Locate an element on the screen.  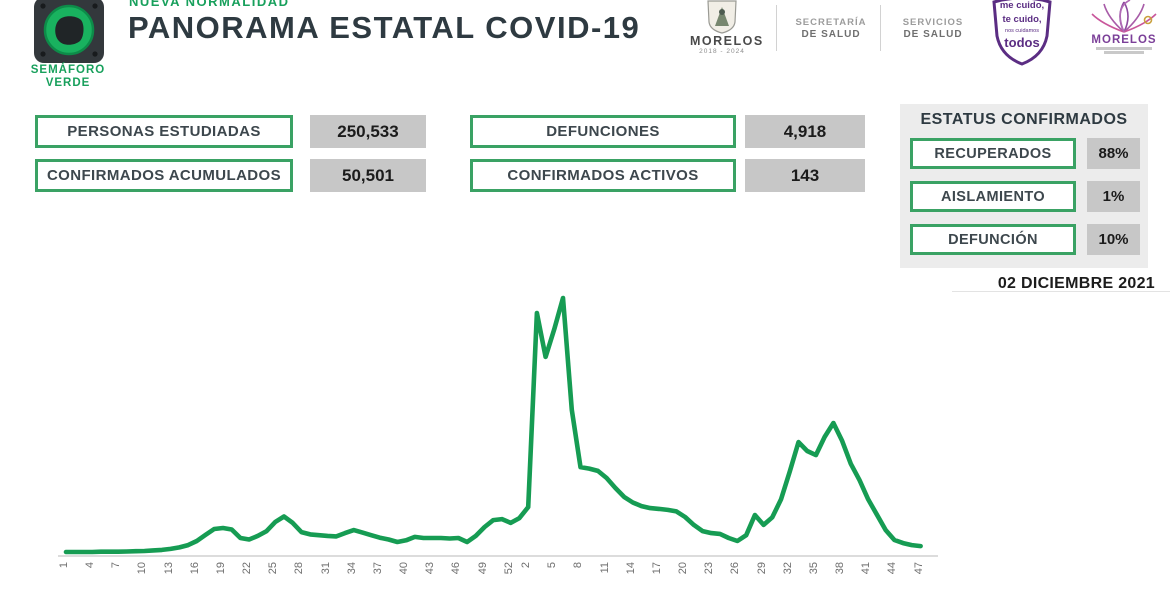
x-axis-tick-label: 46 is located at coordinates (456, 568).